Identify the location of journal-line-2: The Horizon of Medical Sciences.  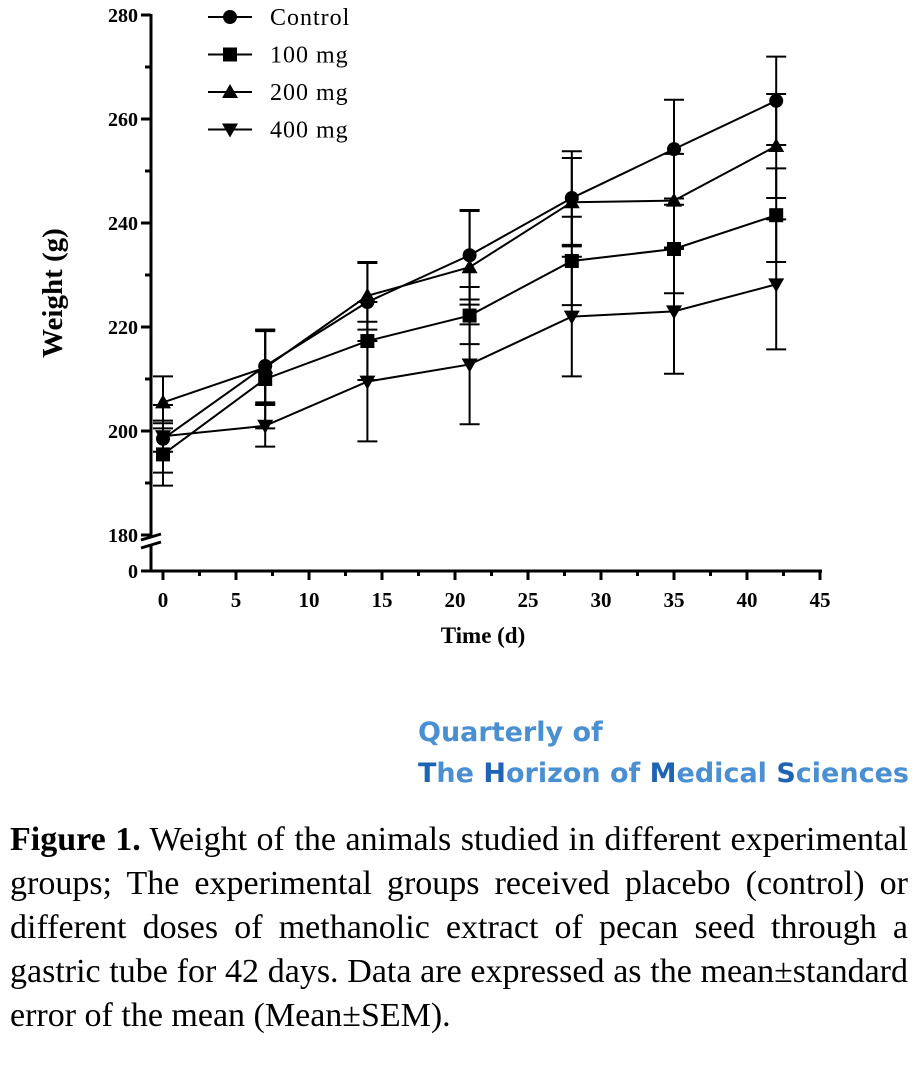
(663, 773).